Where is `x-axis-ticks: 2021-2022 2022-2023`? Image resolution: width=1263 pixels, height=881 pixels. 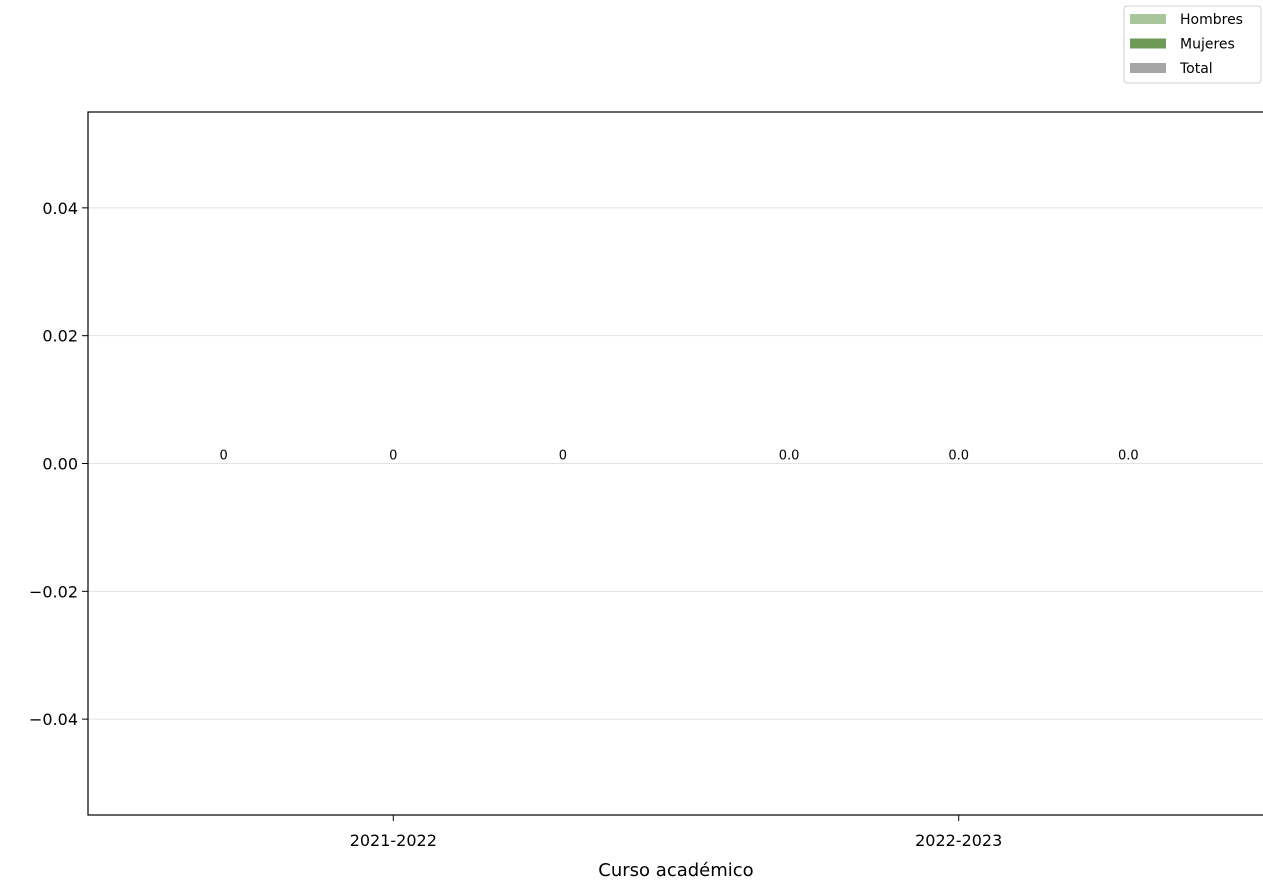
x-axis-ticks: 2021-2022 2022-2023 is located at coordinates (676, 832).